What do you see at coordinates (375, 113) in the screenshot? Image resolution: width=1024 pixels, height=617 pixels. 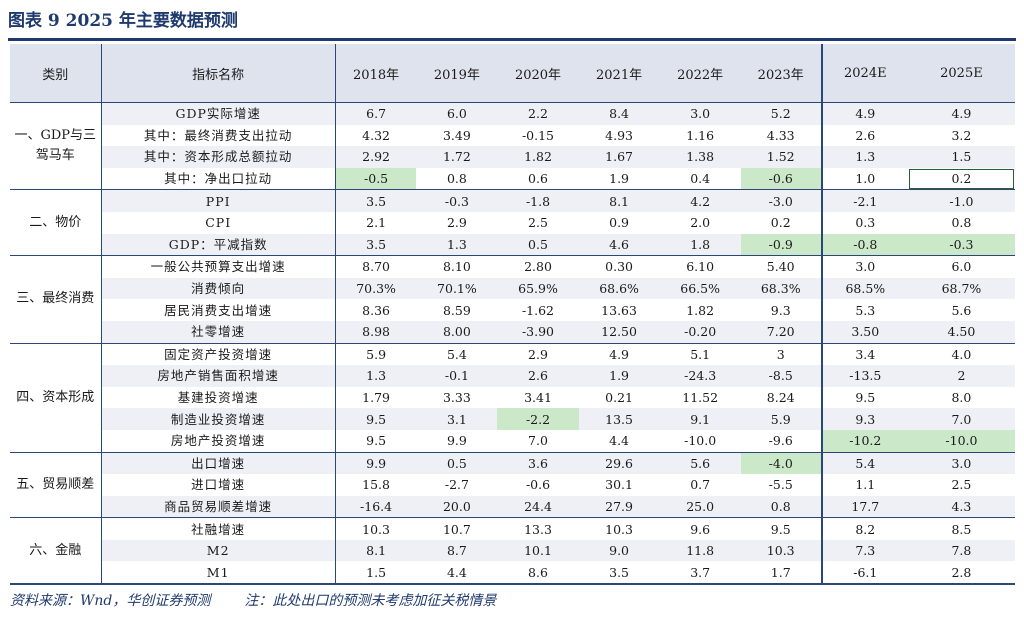 I see `value-cell: 6.7` at bounding box center [375, 113].